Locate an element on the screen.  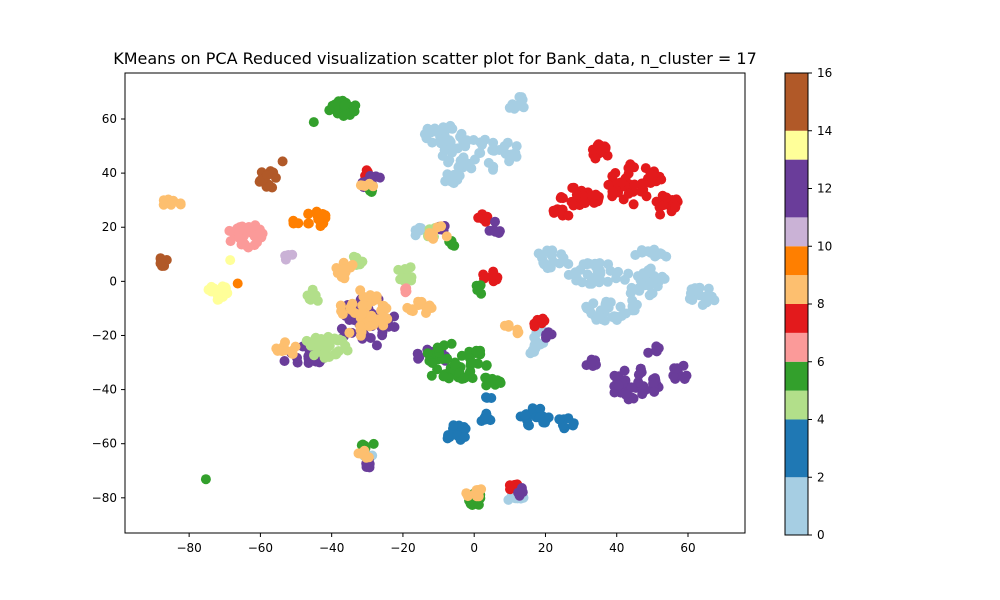
colorbar-tick-label: 2 is located at coordinates (821, 477).